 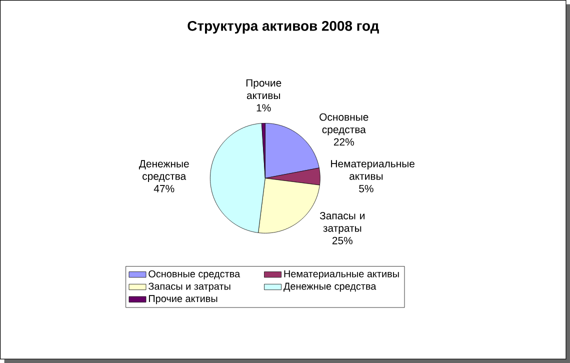 What do you see at coordinates (341, 275) in the screenshot?
I see `legend-label: Нематериальные активы` at bounding box center [341, 275].